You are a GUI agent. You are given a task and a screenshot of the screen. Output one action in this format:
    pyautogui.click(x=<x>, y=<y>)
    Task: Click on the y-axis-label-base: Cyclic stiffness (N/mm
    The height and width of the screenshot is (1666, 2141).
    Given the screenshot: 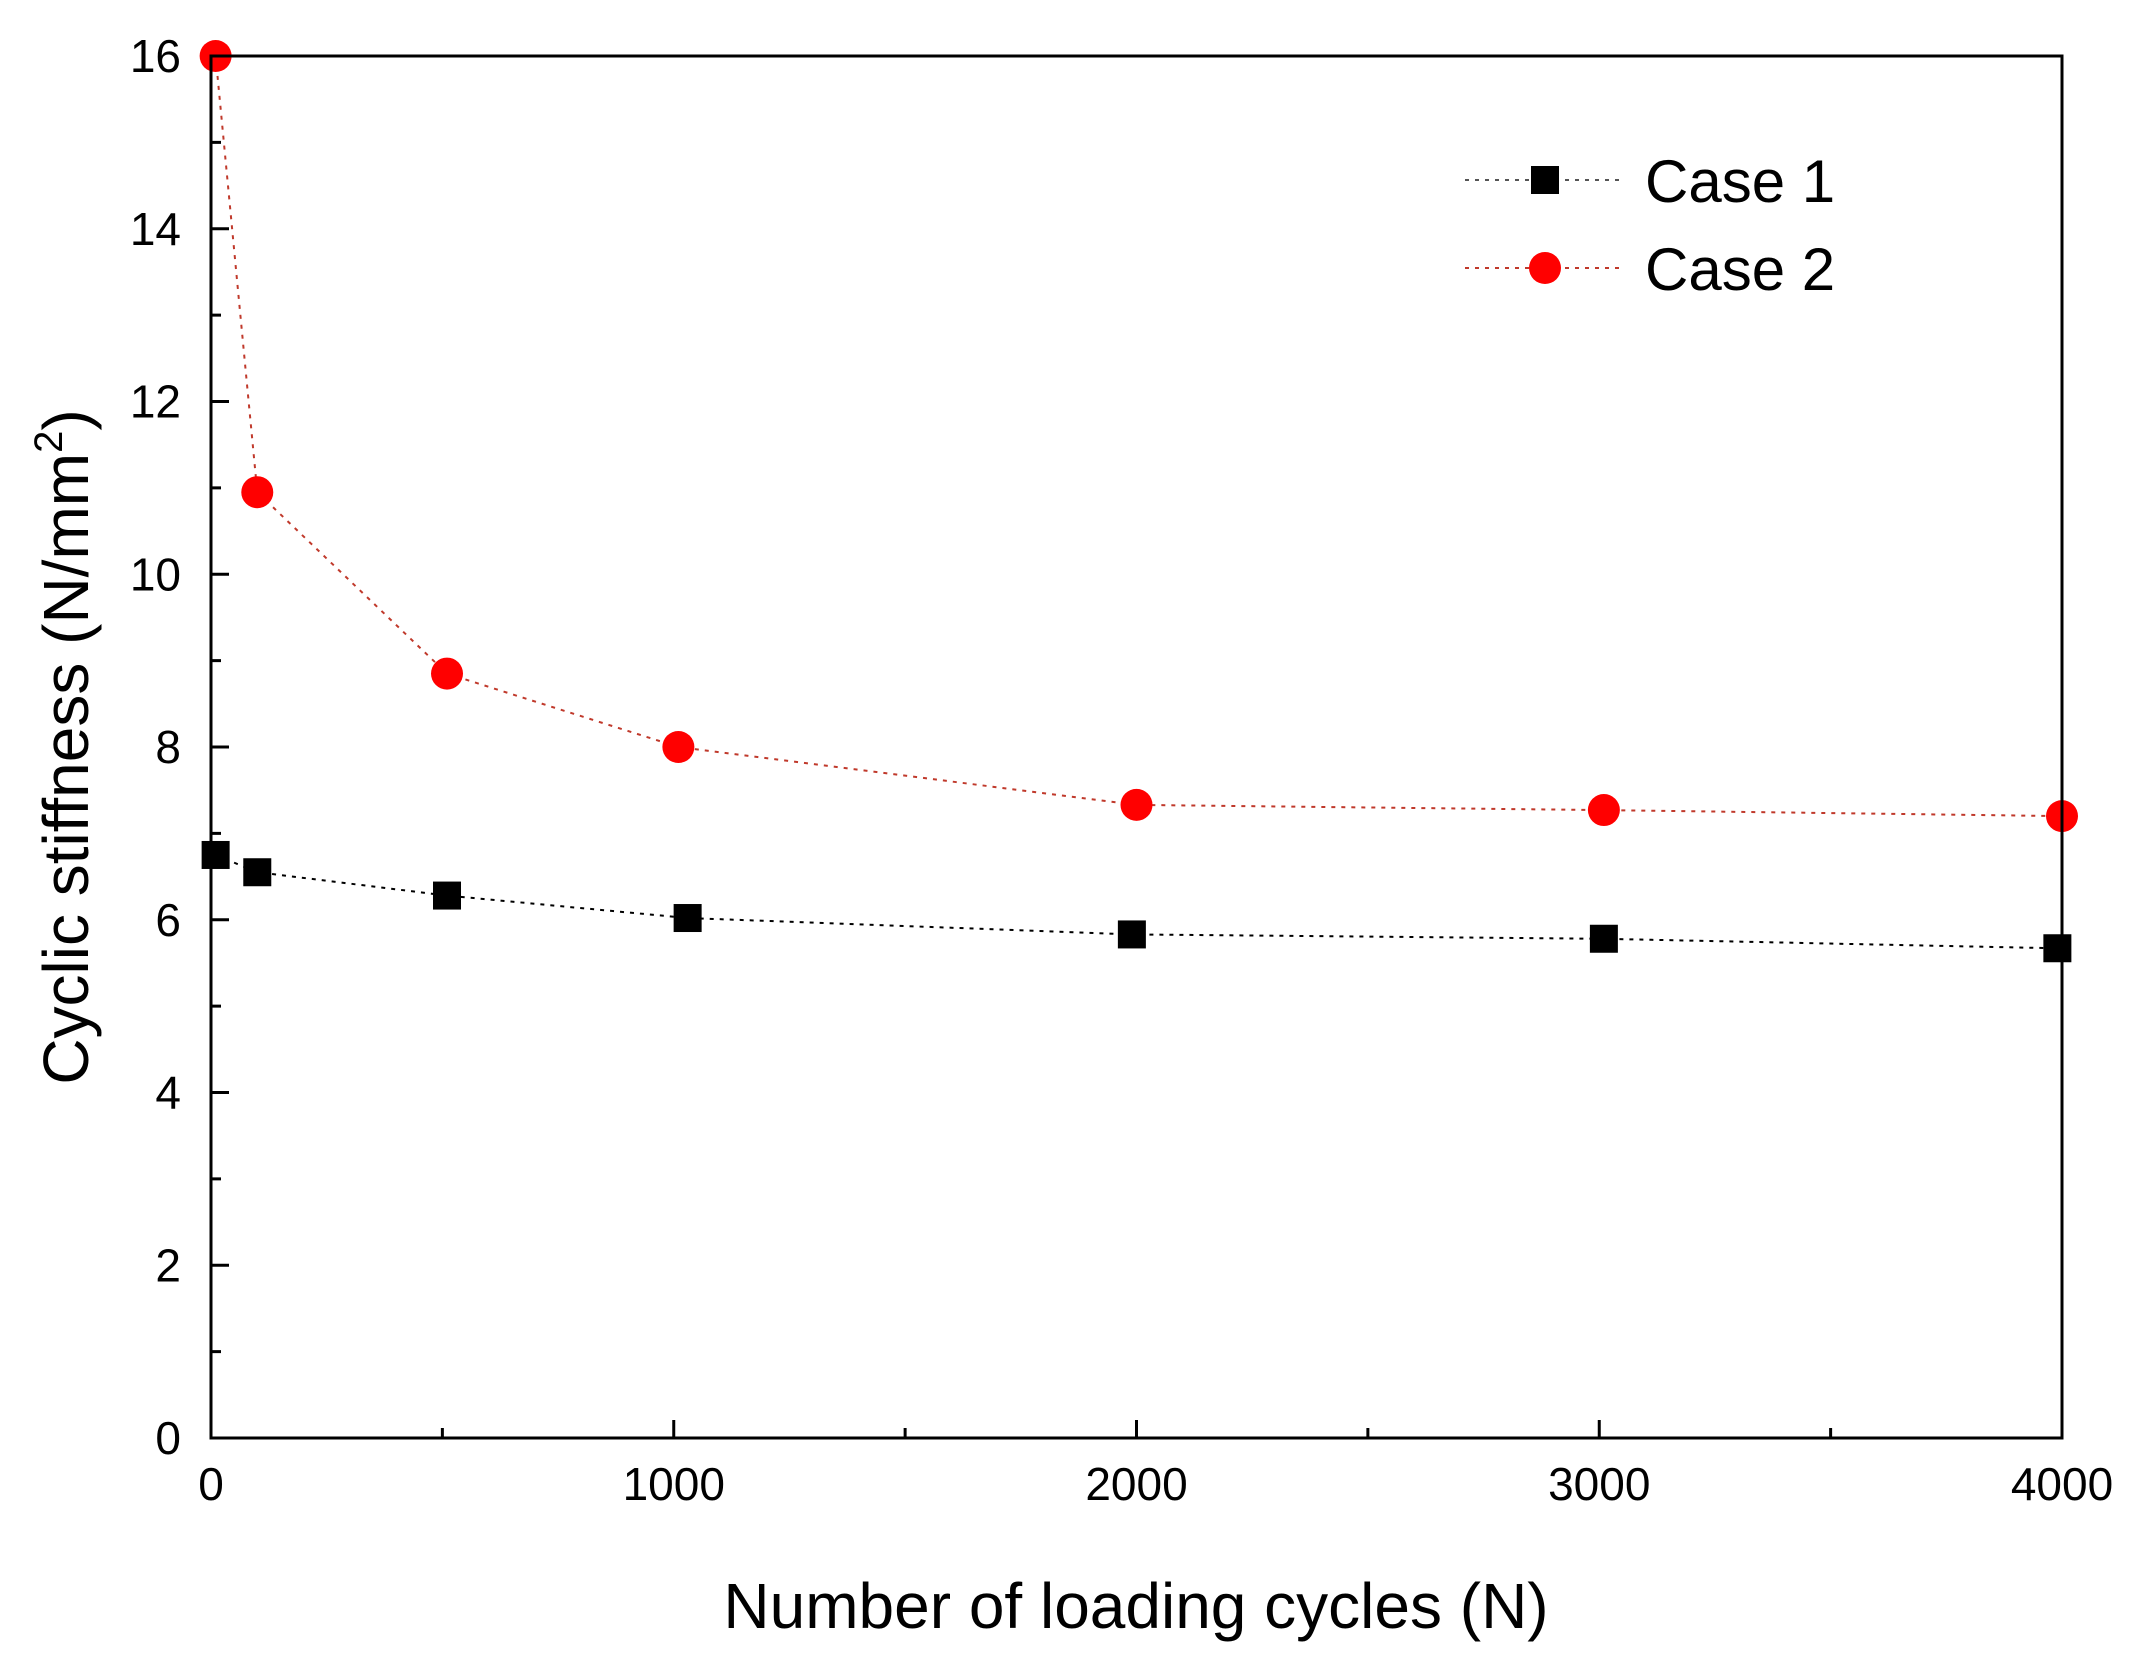 What is the action you would take?
    pyautogui.click(x=66, y=769)
    